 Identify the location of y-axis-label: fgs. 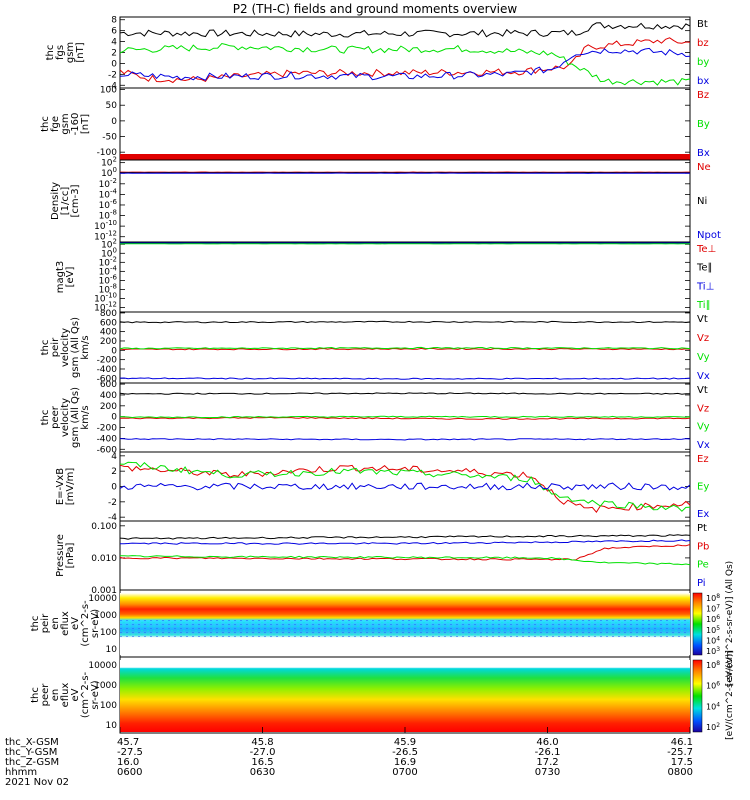
(60, 52).